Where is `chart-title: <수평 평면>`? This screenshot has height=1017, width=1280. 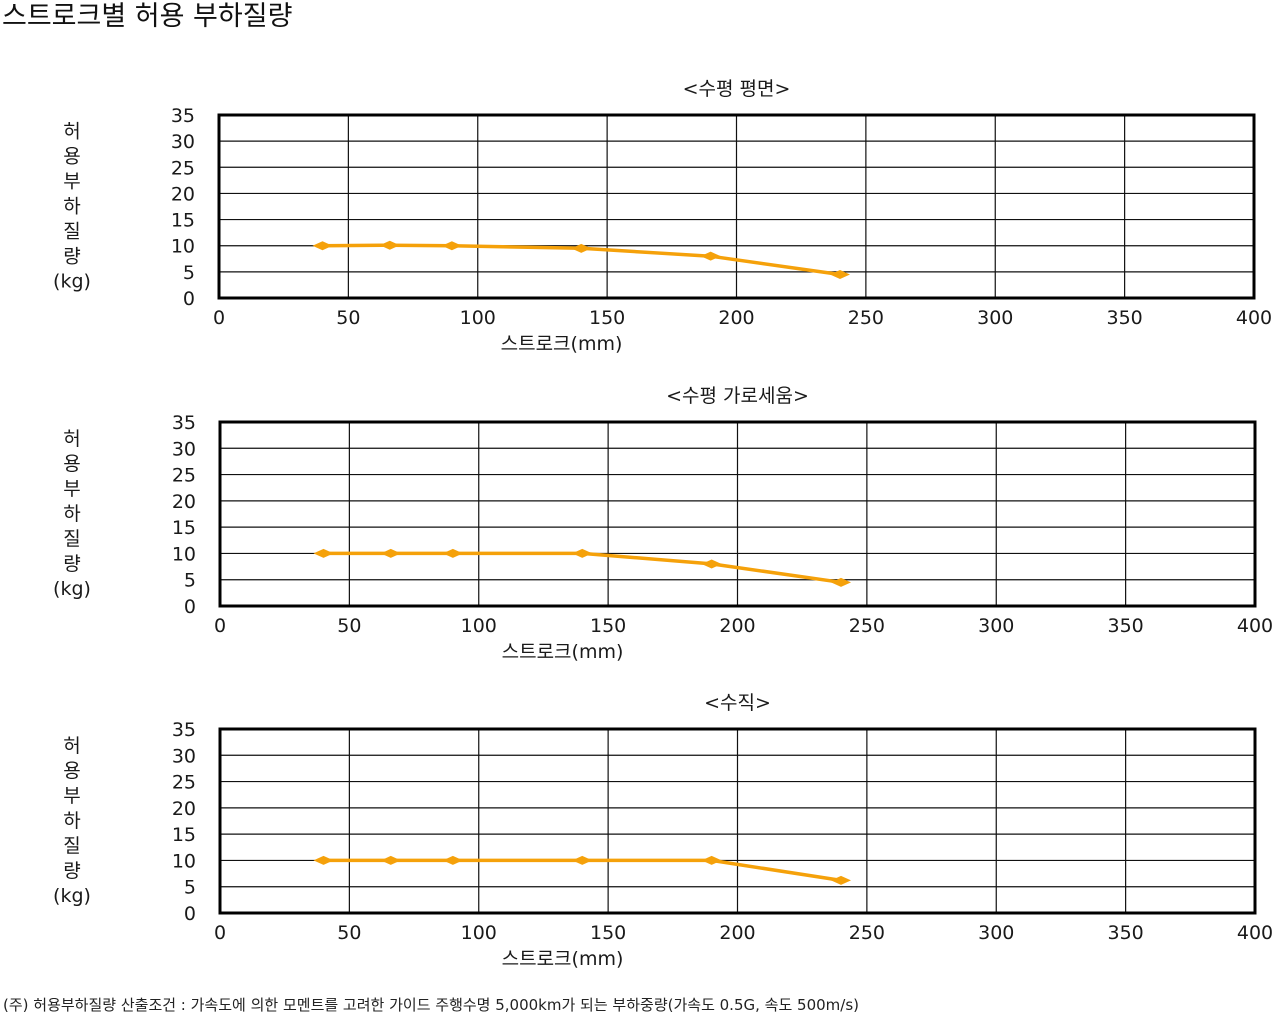
chart-title: <수평 평면> is located at coordinates (737, 89).